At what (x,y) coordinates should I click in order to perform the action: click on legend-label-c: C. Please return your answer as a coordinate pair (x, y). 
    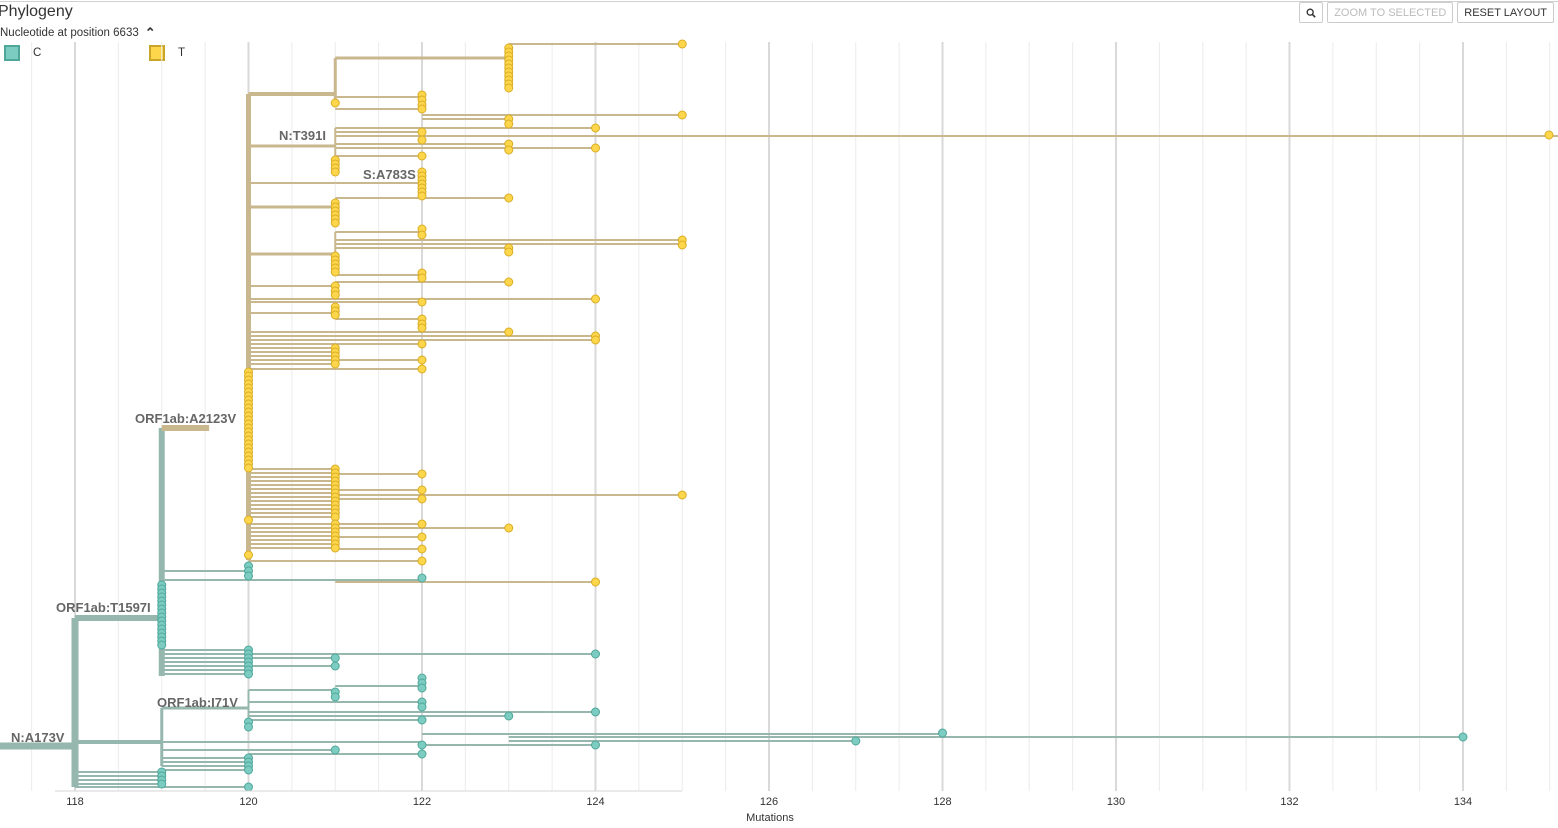
    Looking at the image, I should click on (37, 53).